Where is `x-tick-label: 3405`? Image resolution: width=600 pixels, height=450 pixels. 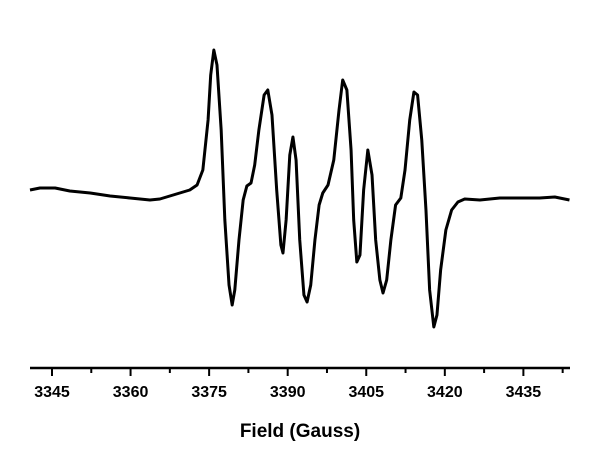
x-tick-label: 3405 is located at coordinates (366, 392).